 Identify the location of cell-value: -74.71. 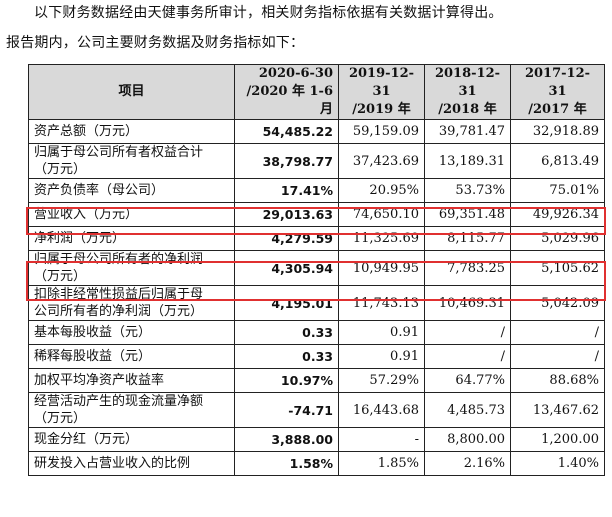
(286, 410).